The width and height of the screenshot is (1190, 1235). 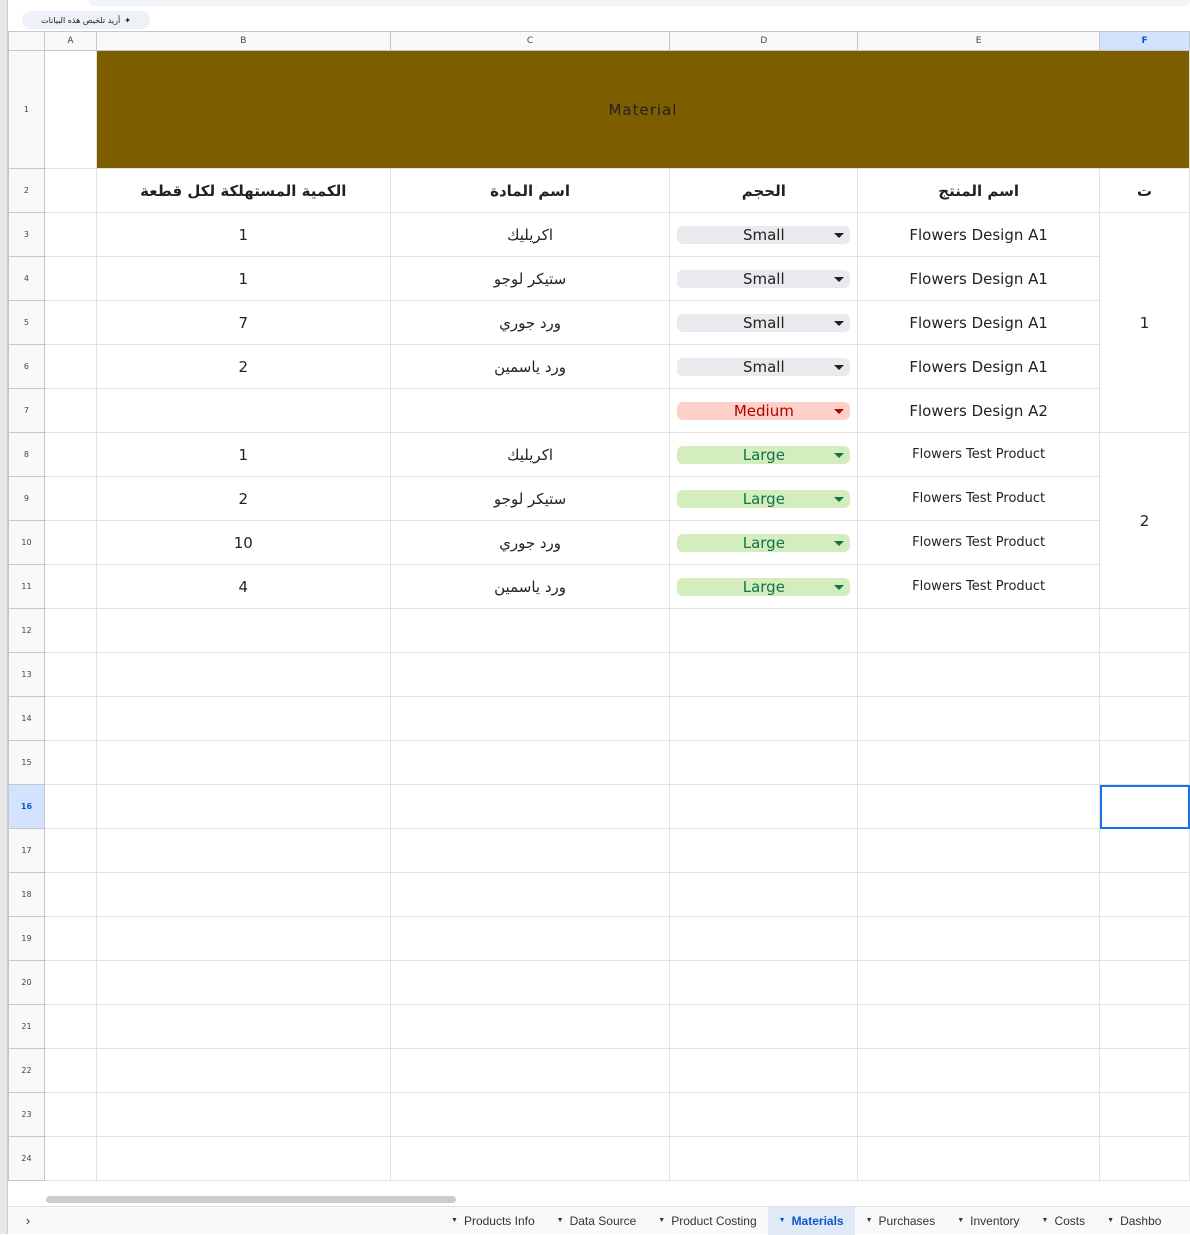 I want to click on cell-E16, so click(x=979, y=806).